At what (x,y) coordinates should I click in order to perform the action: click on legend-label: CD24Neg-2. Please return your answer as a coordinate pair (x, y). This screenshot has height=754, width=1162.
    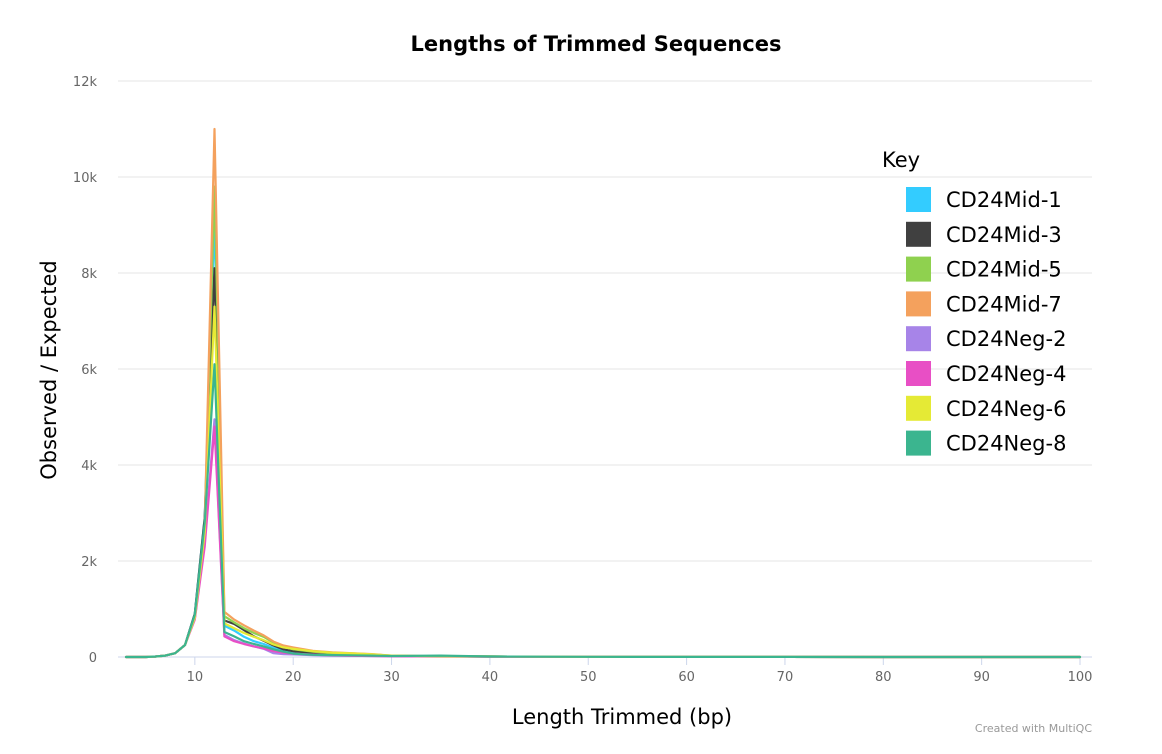
    Looking at the image, I should click on (1006, 339).